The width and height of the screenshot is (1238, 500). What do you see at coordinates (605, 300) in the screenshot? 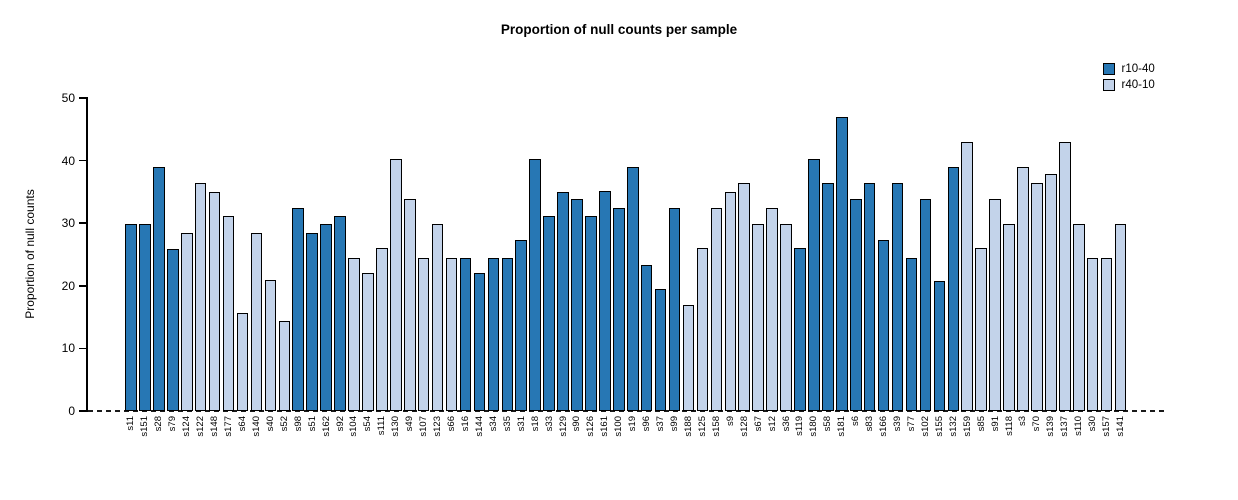
I see `bar-s161` at bounding box center [605, 300].